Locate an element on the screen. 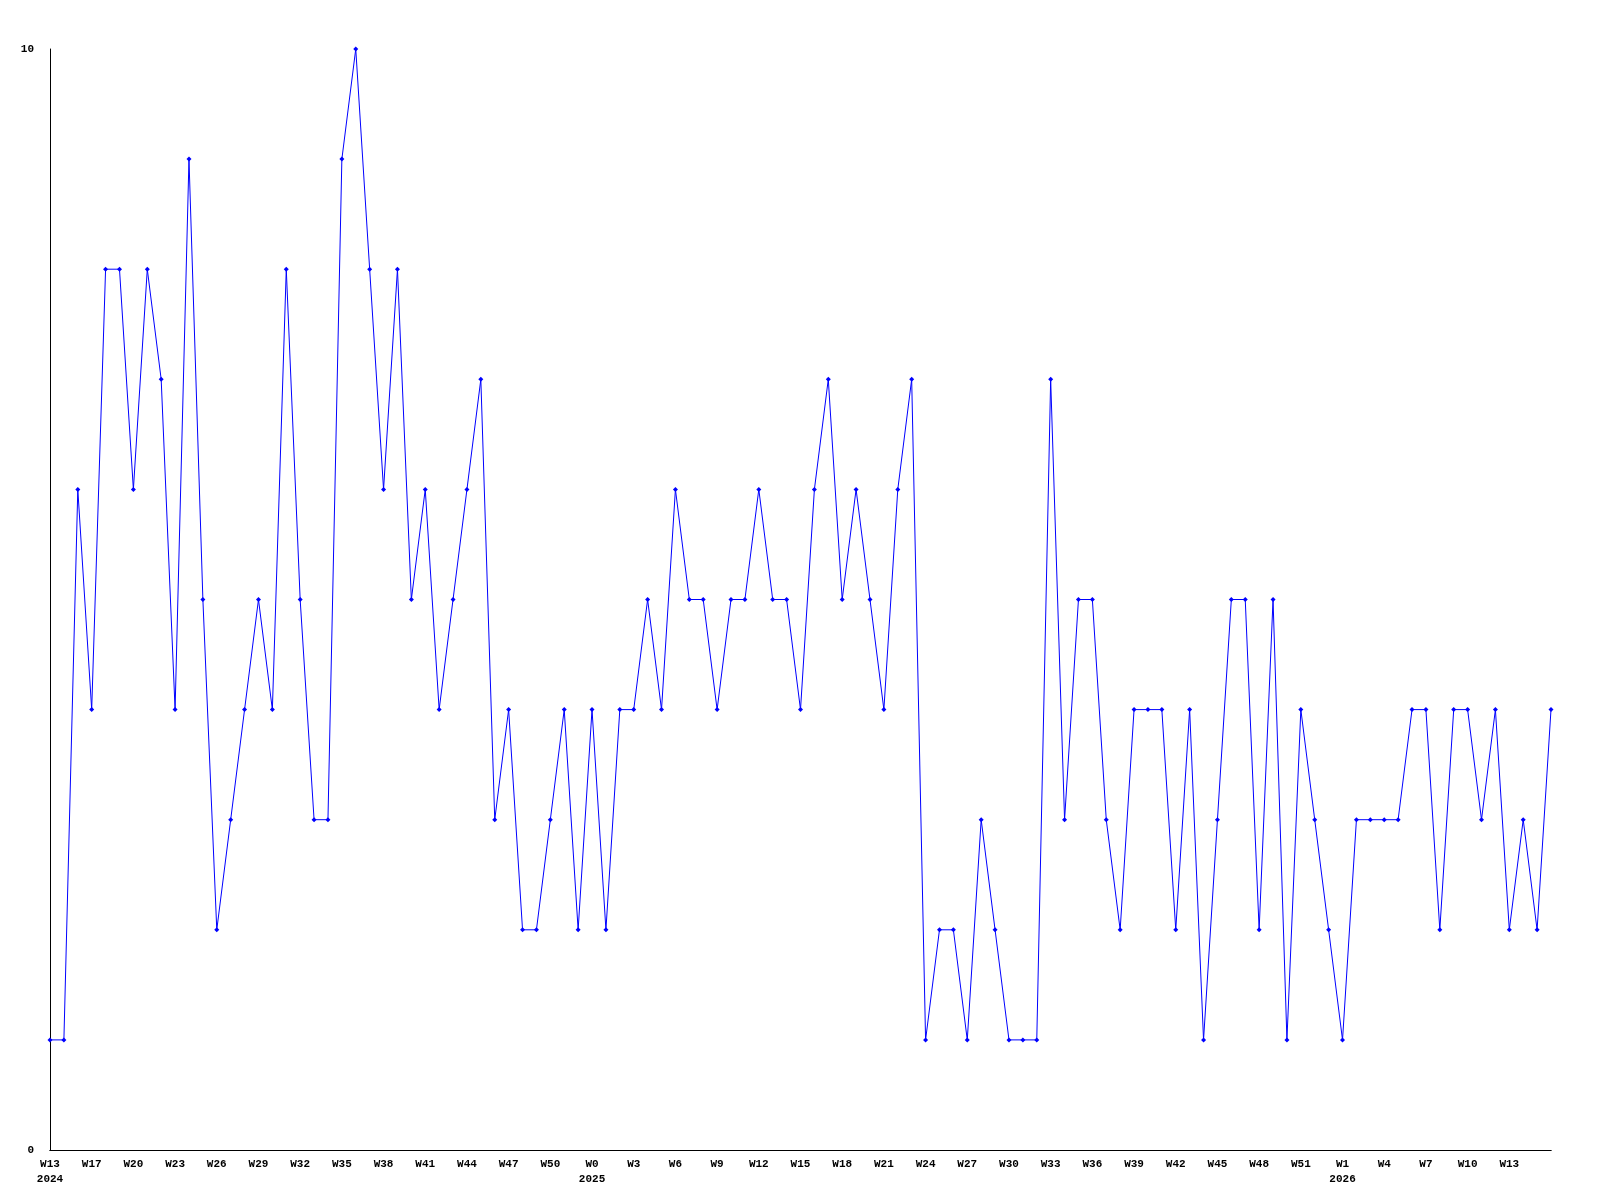 The height and width of the screenshot is (1200, 1600). x-tick-label: W1 2026 is located at coordinates (1342, 1171).